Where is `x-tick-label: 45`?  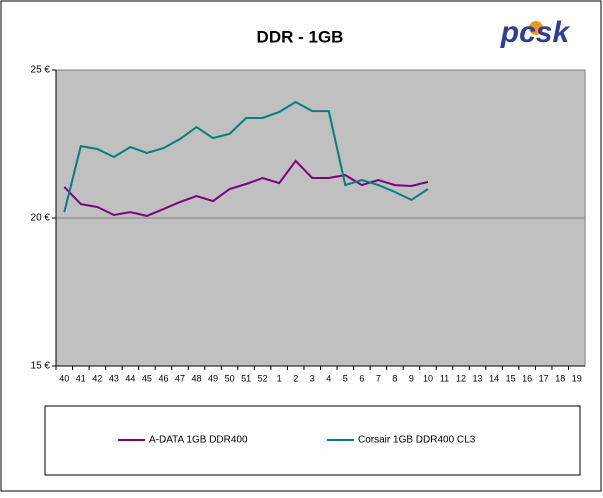
x-tick-label: 45 is located at coordinates (147, 378).